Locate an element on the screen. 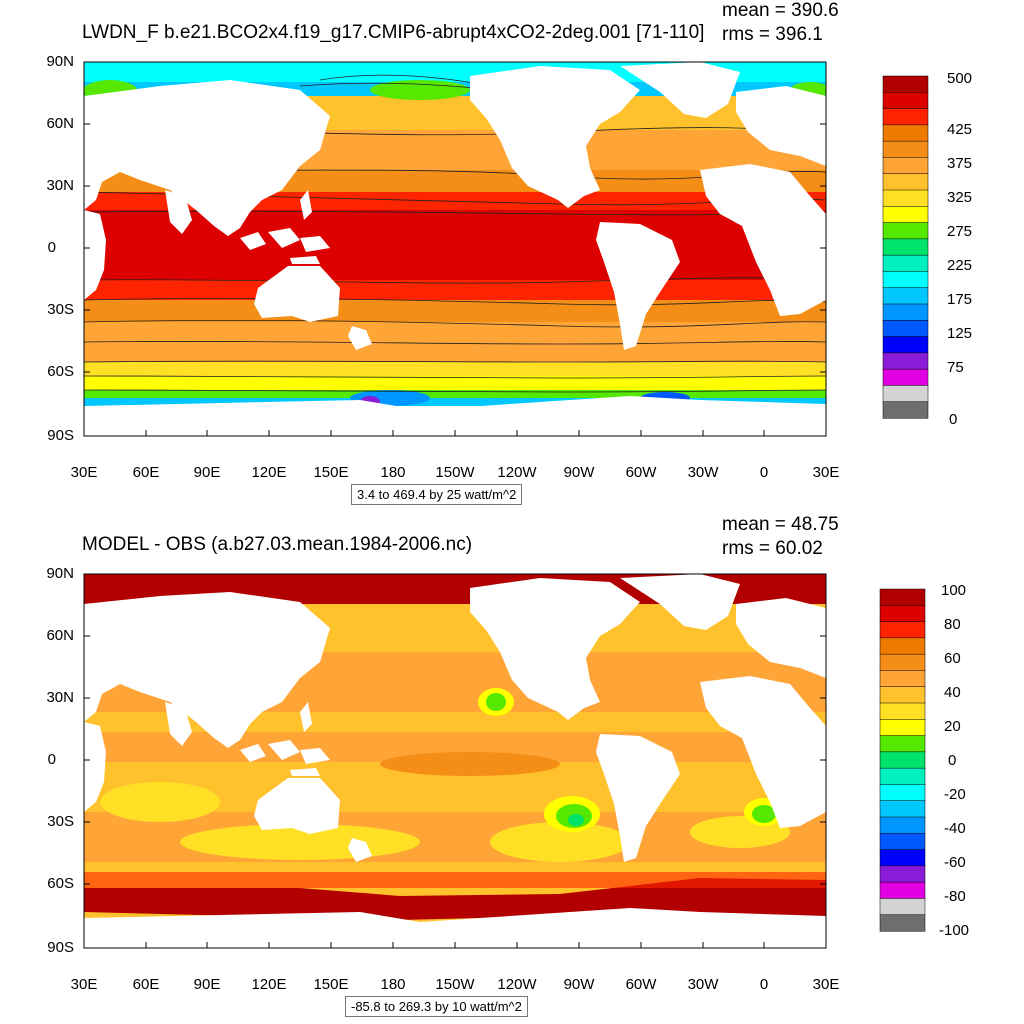 The image size is (1024, 1024). colorbar-label: -20 is located at coordinates (955, 794).